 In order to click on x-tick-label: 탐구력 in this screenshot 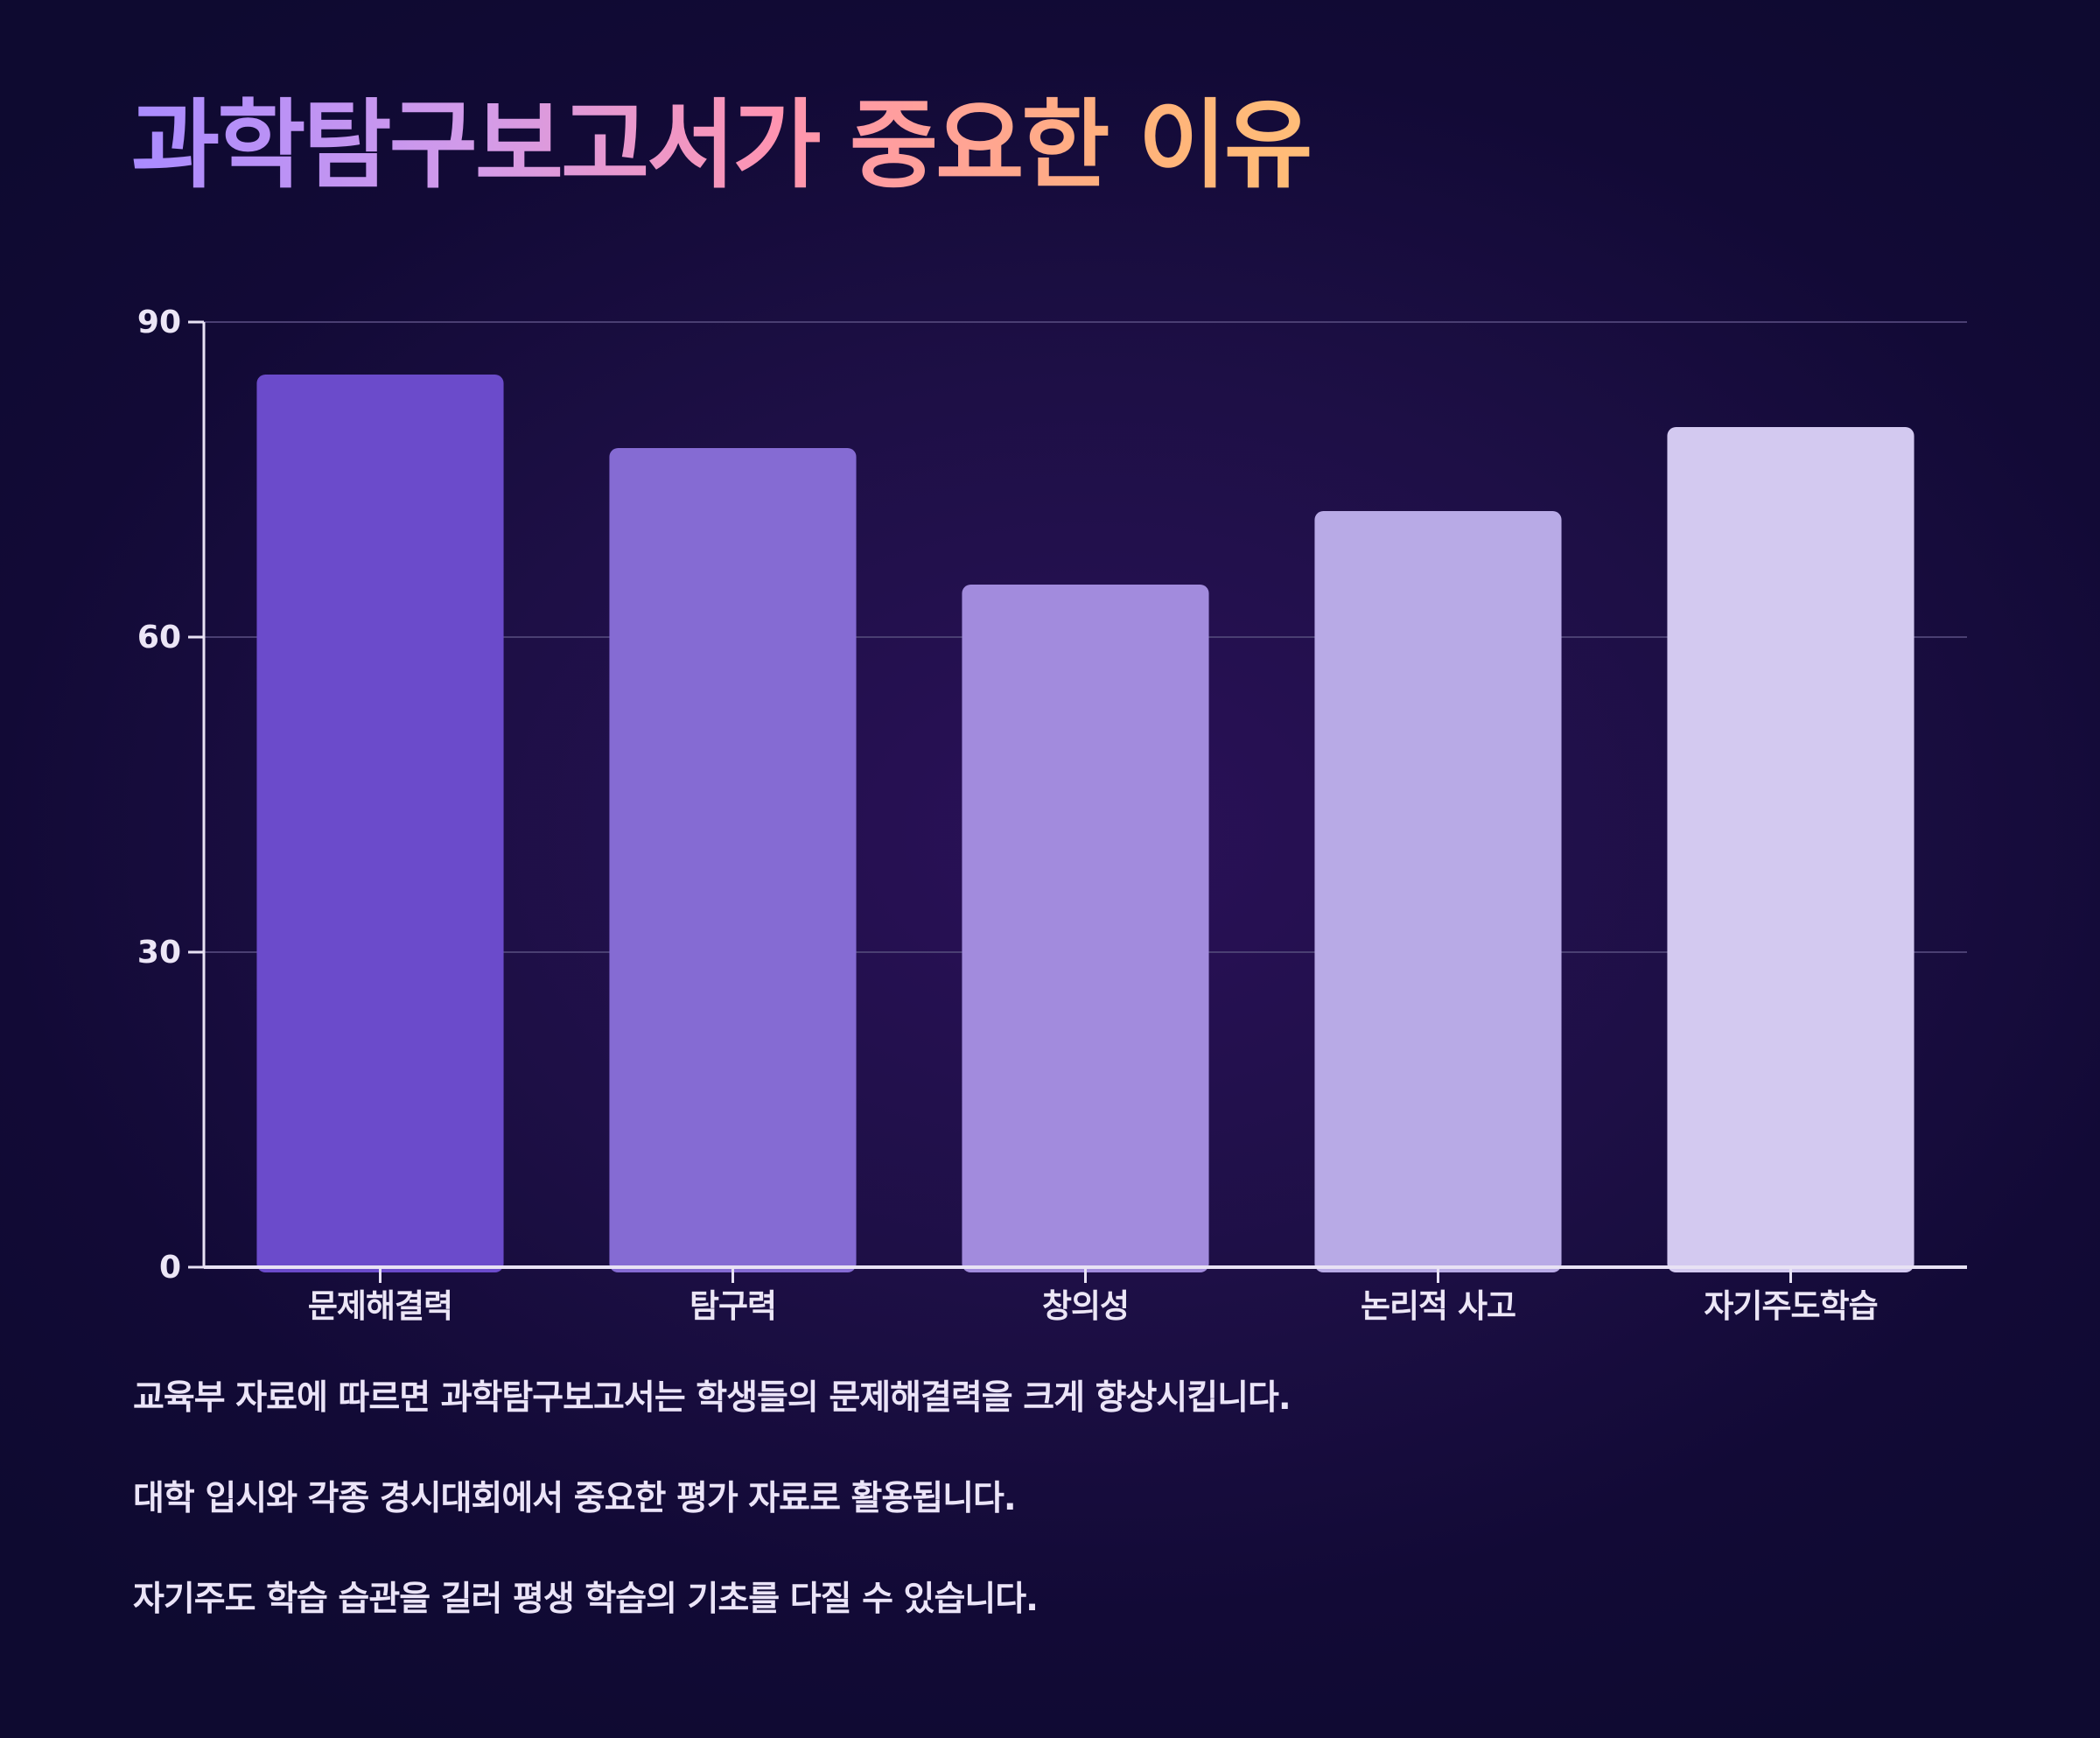, I will do `click(733, 1306)`.